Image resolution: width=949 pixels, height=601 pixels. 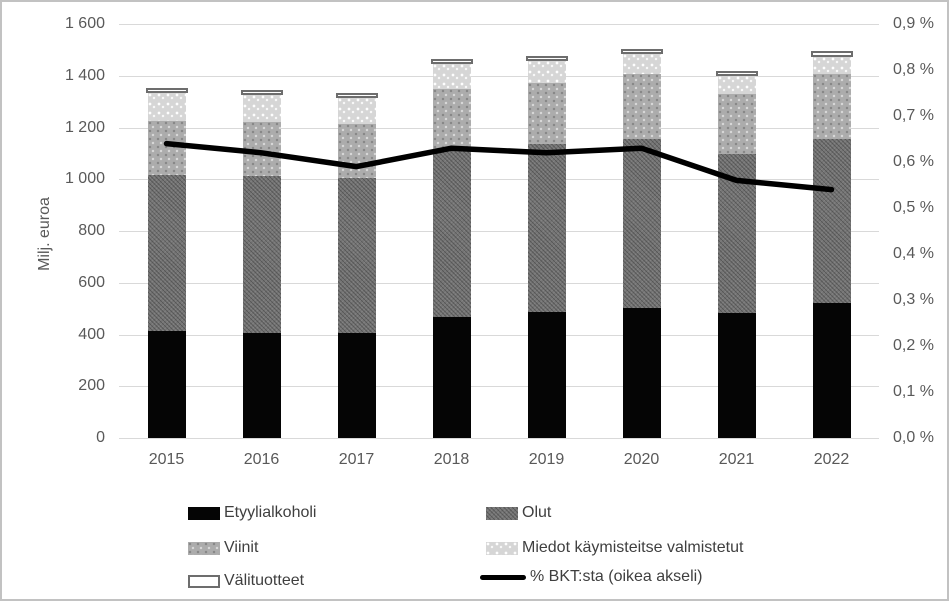 I want to click on x-axis-label-2017: 2017, so click(x=356, y=459).